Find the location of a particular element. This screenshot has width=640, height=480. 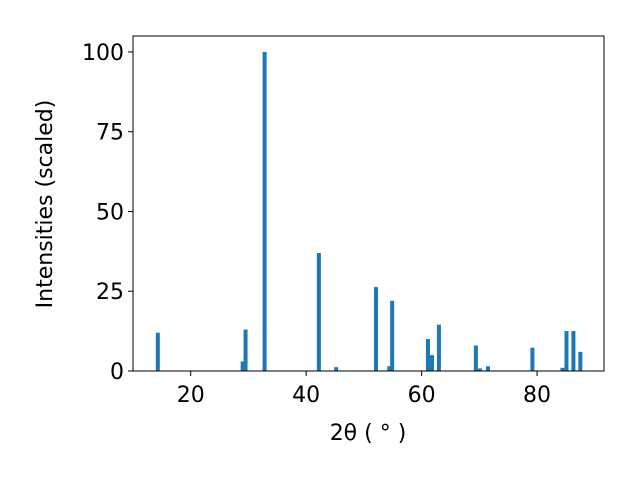

y-tick-label: 0 is located at coordinates (117, 372).